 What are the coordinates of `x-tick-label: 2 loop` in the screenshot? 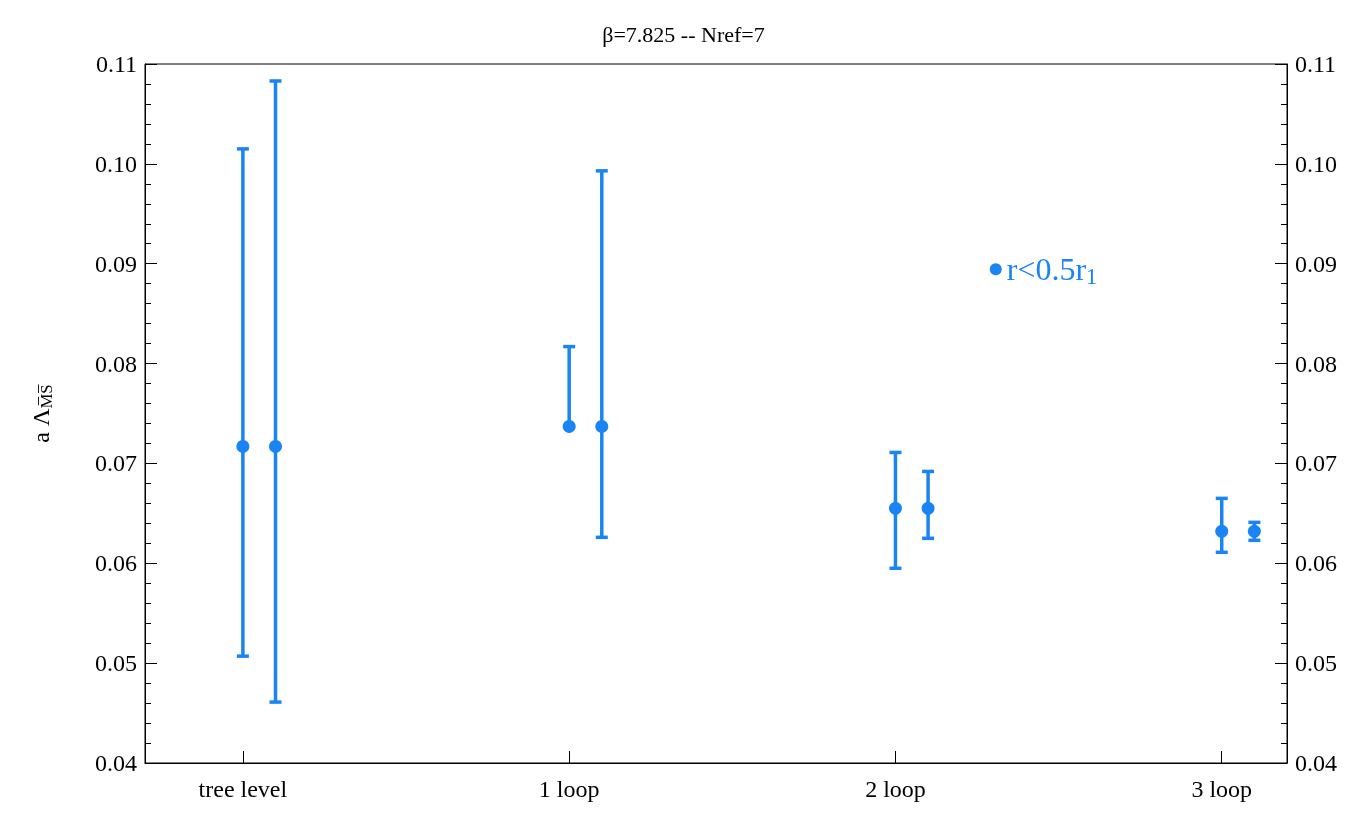 It's located at (895, 789).